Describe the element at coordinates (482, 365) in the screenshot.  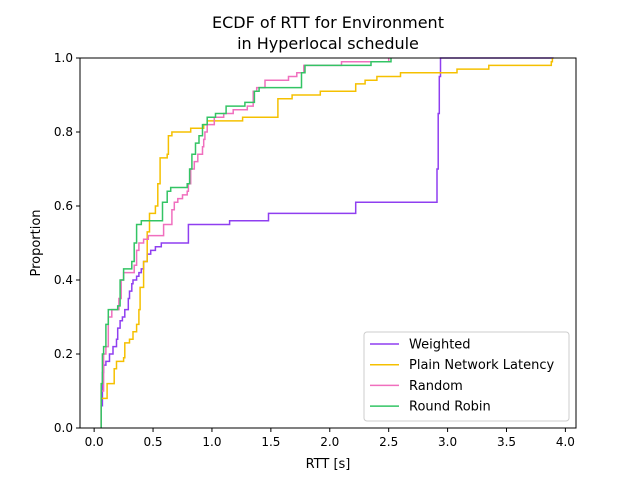
I see `legend-label: Plain Network Latency` at that location.